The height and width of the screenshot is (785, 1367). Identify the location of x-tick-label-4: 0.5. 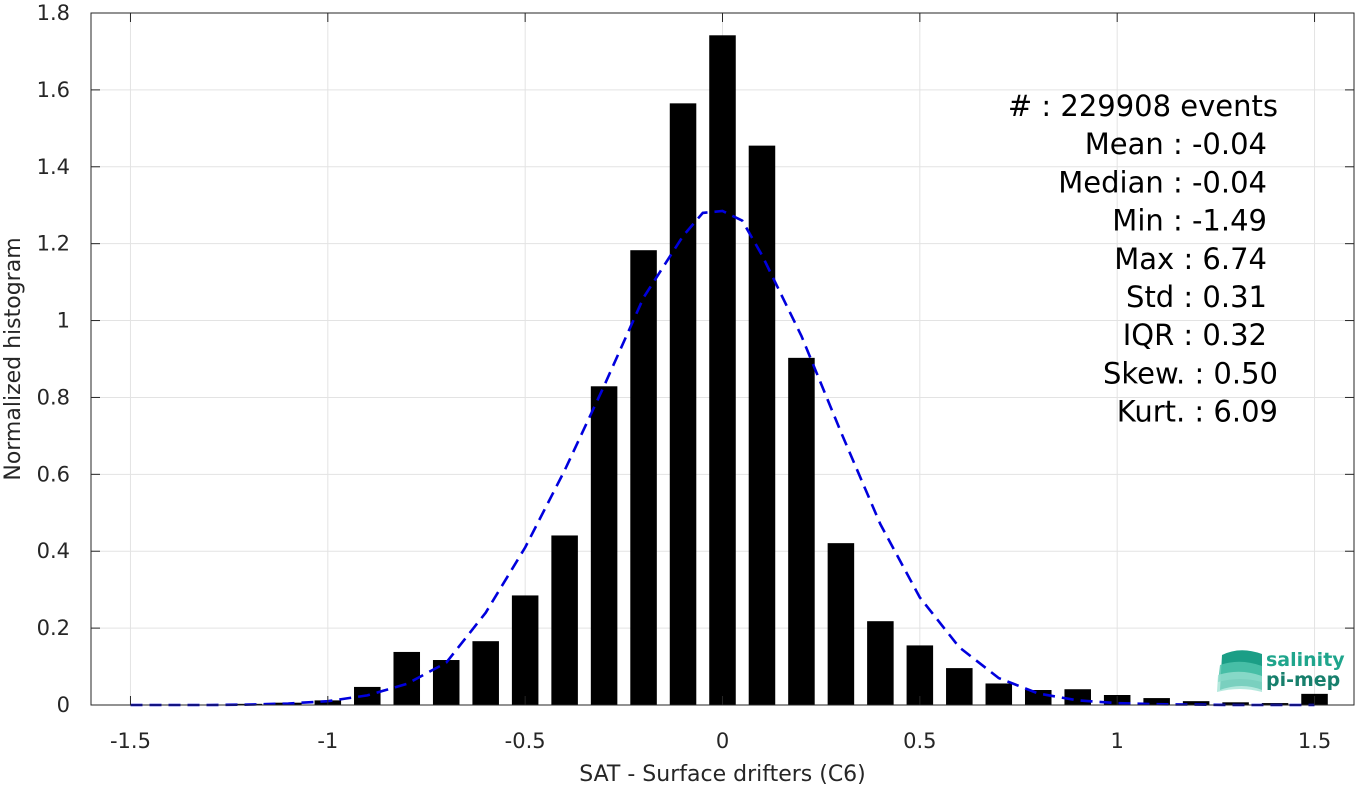
(919, 741).